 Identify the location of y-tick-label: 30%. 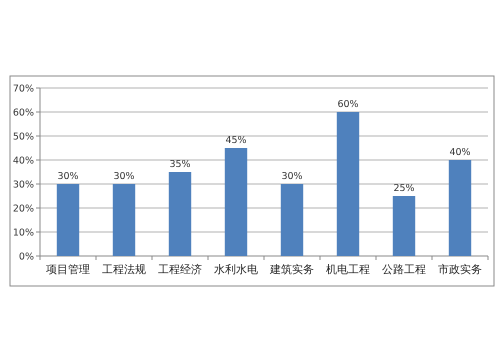
(23, 185).